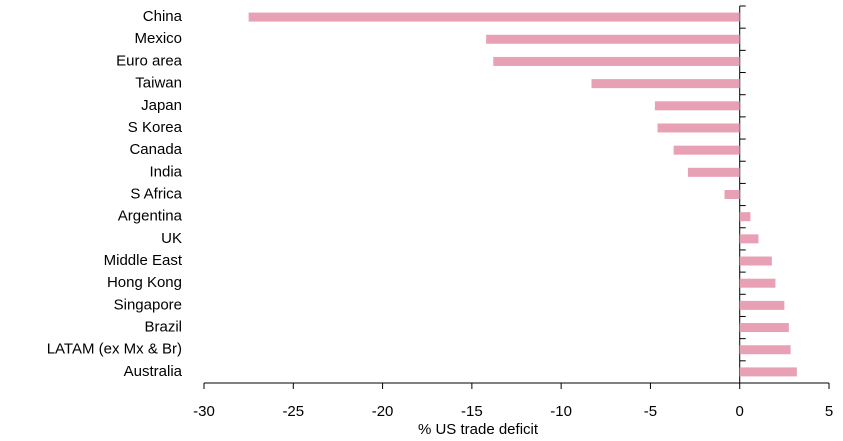  Describe the element at coordinates (829, 411) in the screenshot. I see `x-tick-label: 5` at that location.